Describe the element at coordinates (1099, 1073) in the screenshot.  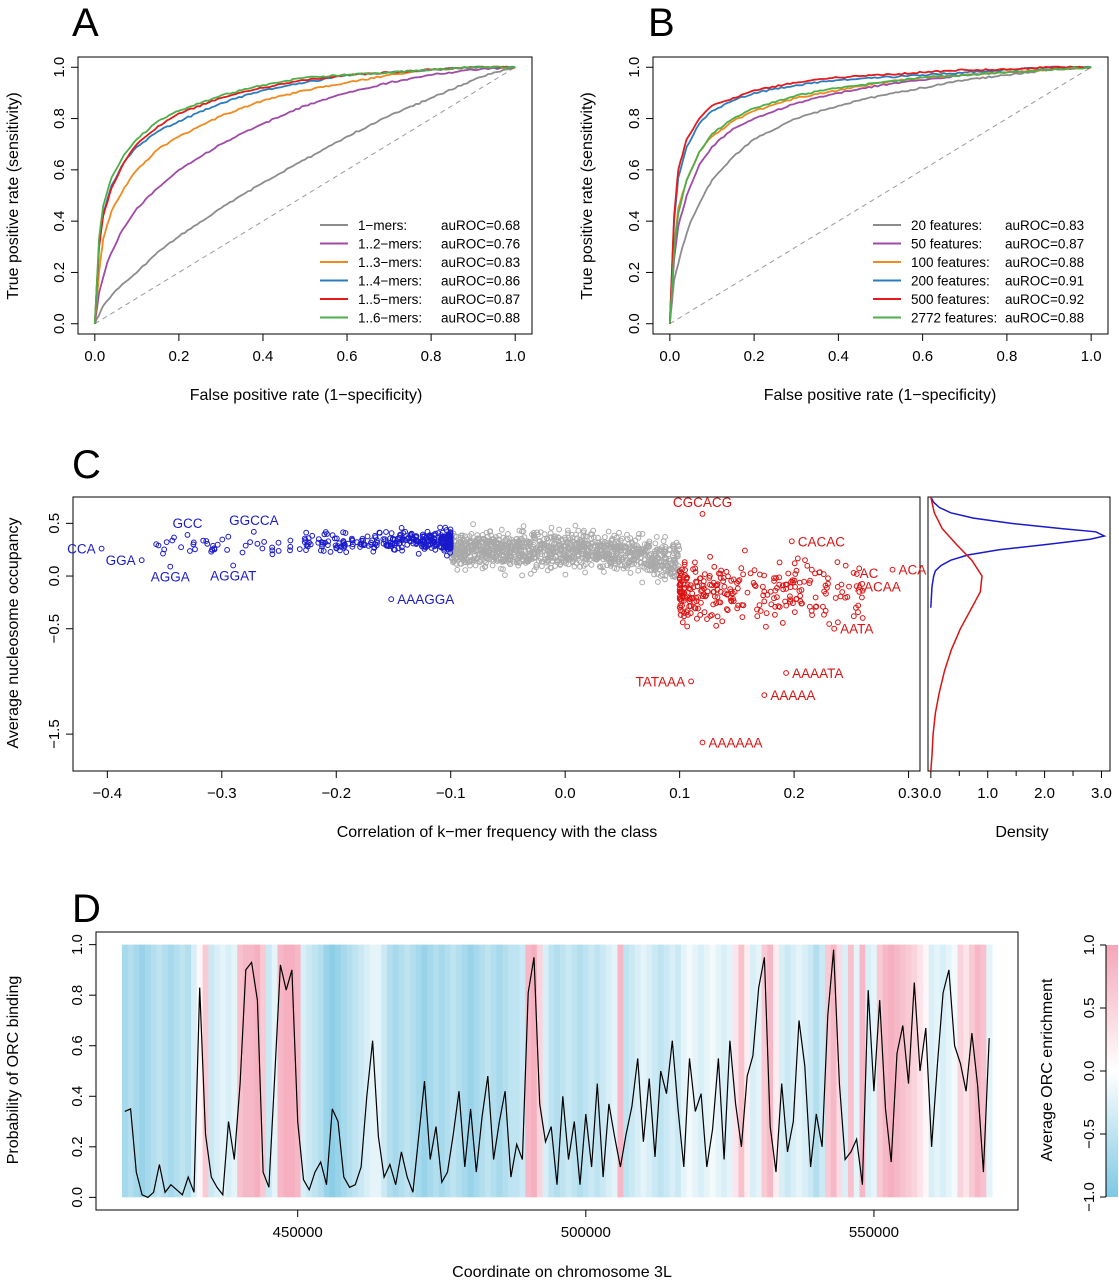
I see `panel-d-colorbar: −1.0 −0.5 0.0 0.5 1.0` at that location.